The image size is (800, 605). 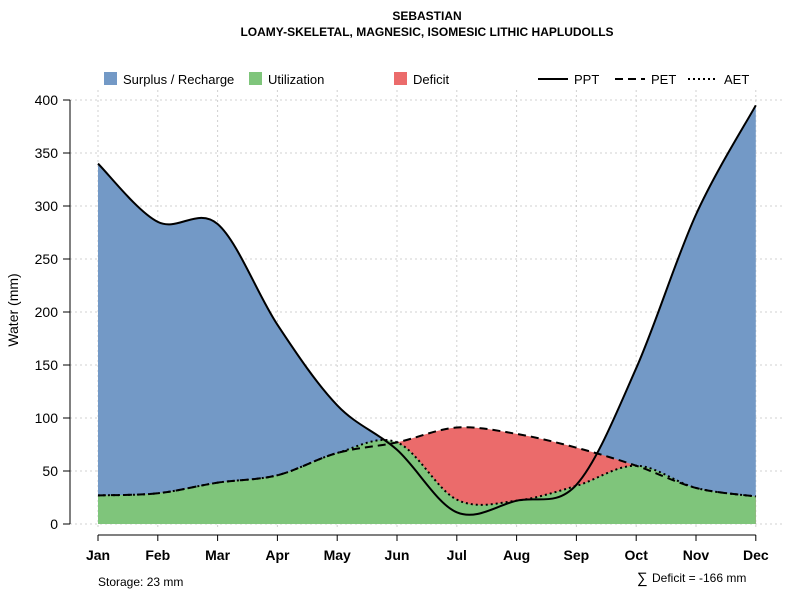 I want to click on legend-label: AET, so click(x=736, y=79).